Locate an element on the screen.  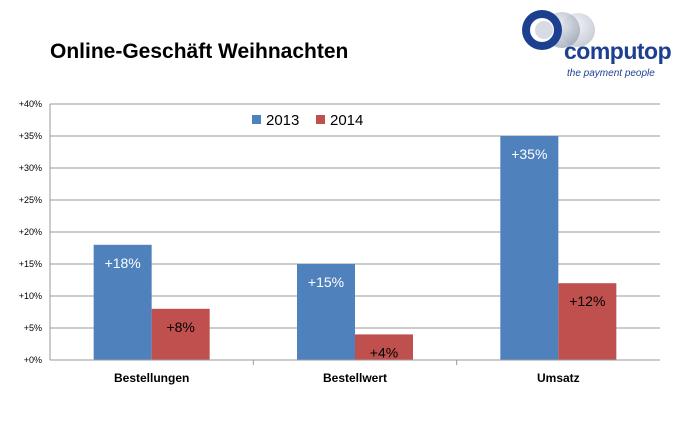
y-tick-label: +30% is located at coordinates (30, 168).